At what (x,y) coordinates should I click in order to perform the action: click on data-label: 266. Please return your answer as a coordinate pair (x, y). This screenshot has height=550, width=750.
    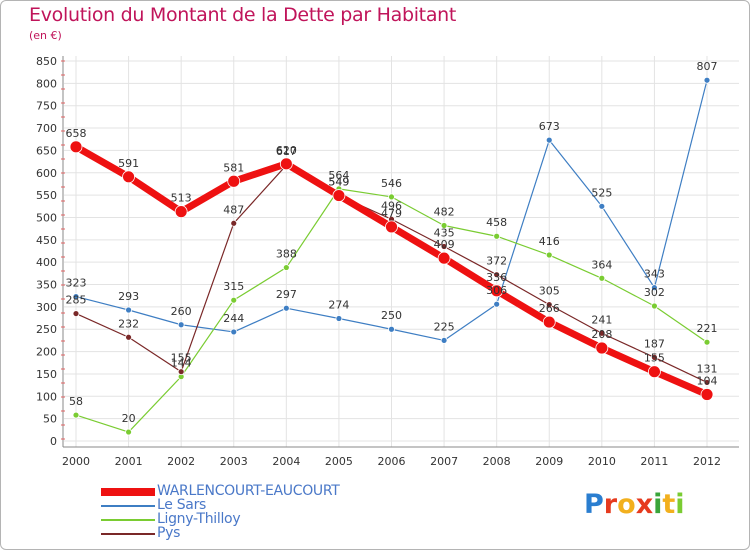
    Looking at the image, I should click on (549, 308).